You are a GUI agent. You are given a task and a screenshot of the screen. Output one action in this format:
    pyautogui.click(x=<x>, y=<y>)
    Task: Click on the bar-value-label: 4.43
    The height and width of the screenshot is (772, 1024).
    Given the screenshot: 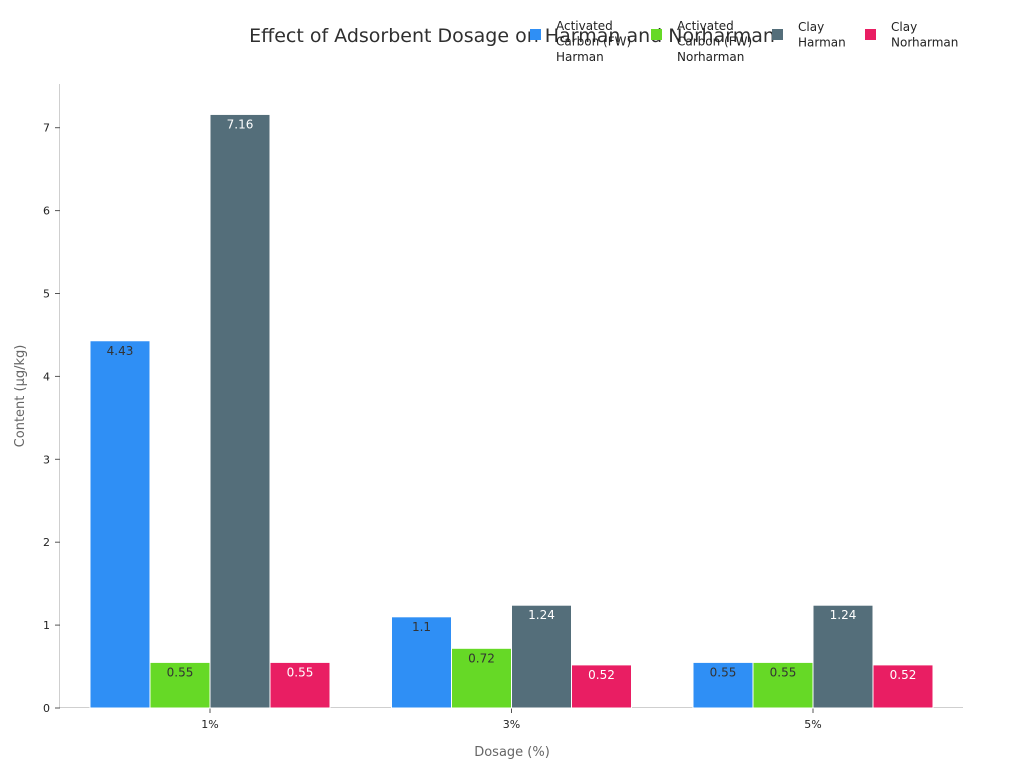 What is the action you would take?
    pyautogui.click(x=120, y=351)
    